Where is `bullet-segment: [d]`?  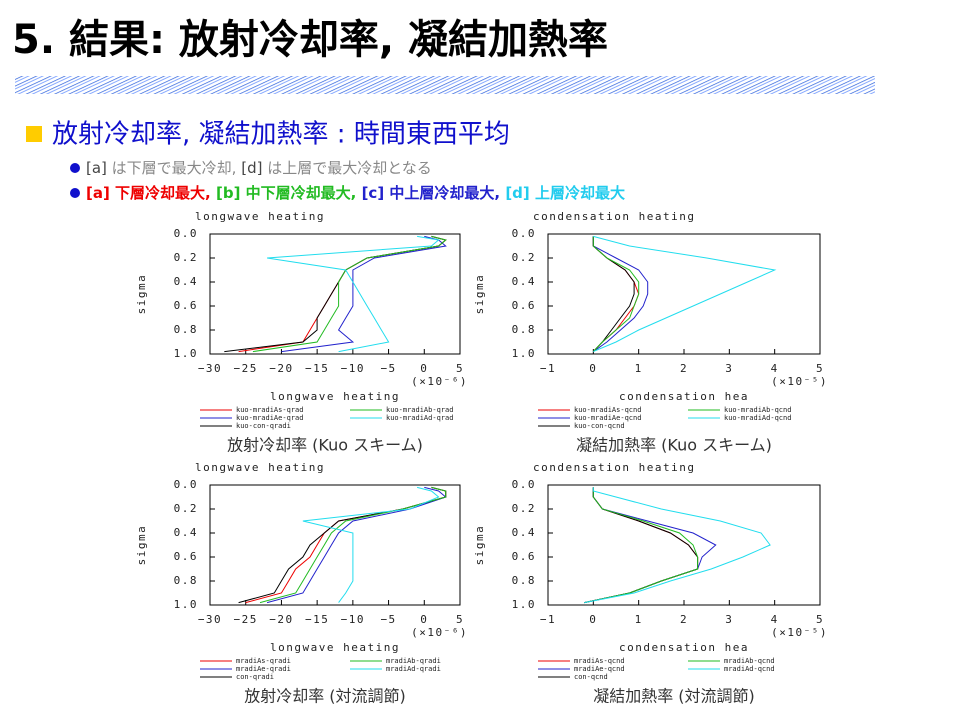
bullet-segment: [d] is located at coordinates (251, 168).